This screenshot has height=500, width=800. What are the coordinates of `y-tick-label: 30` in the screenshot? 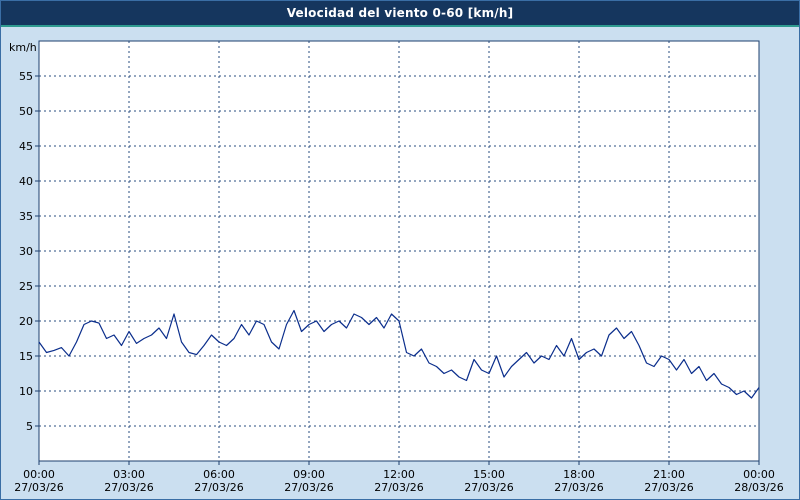 It's located at (26, 251).